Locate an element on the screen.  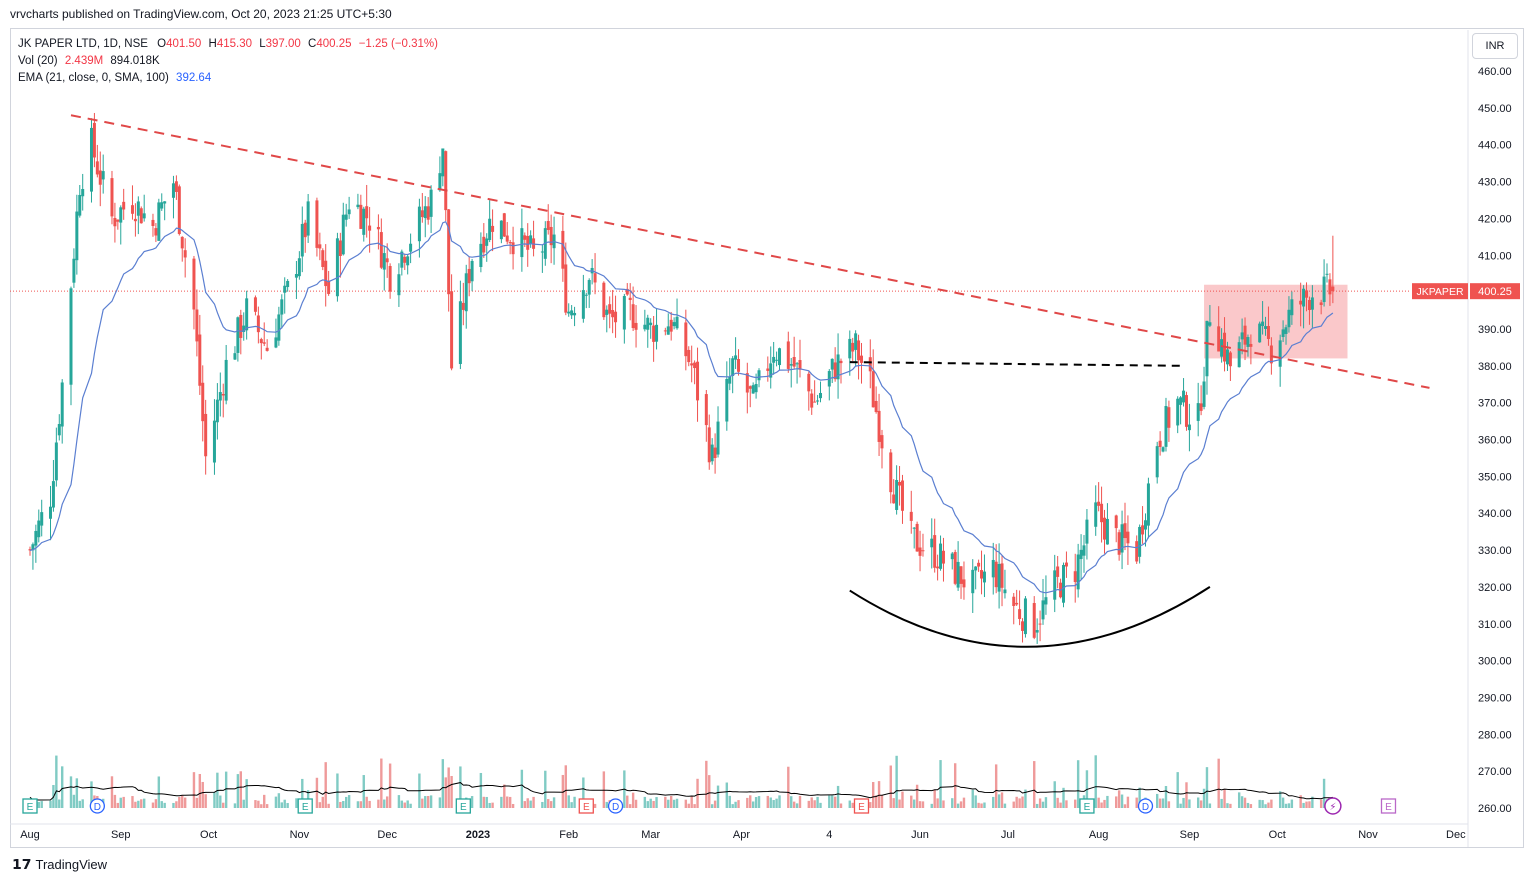
y-tick-label: 270.00 is located at coordinates (1495, 772).